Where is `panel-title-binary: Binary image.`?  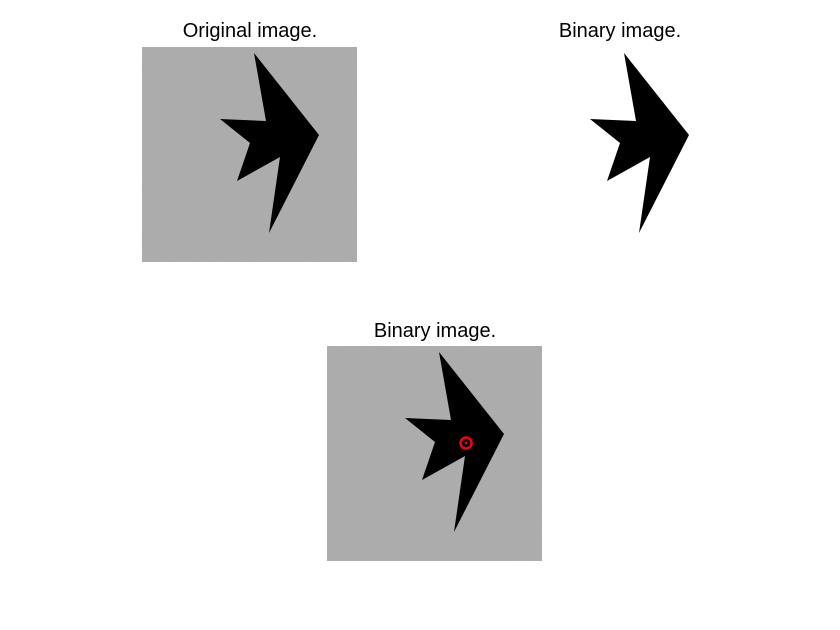 panel-title-binary: Binary image. is located at coordinates (620, 31).